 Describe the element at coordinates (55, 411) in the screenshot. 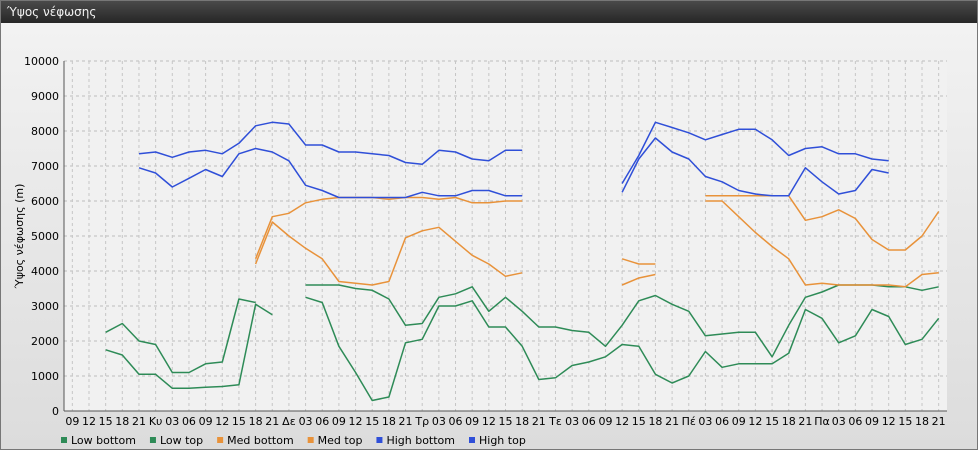

I see `y-tick-label: 0` at that location.